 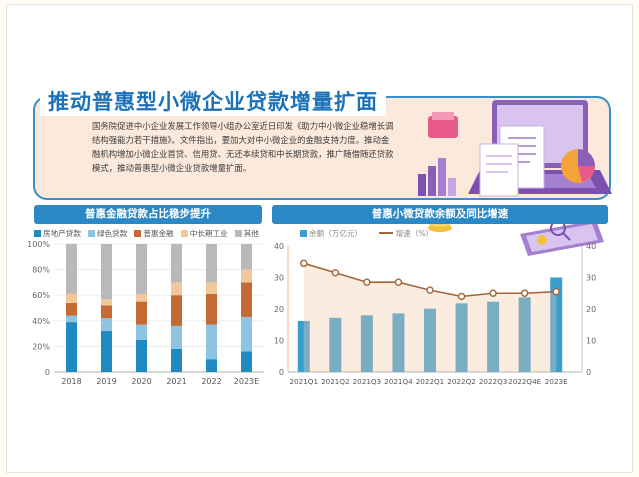 What do you see at coordinates (591, 246) in the screenshot?
I see `y-right-tick-label: 40` at bounding box center [591, 246].